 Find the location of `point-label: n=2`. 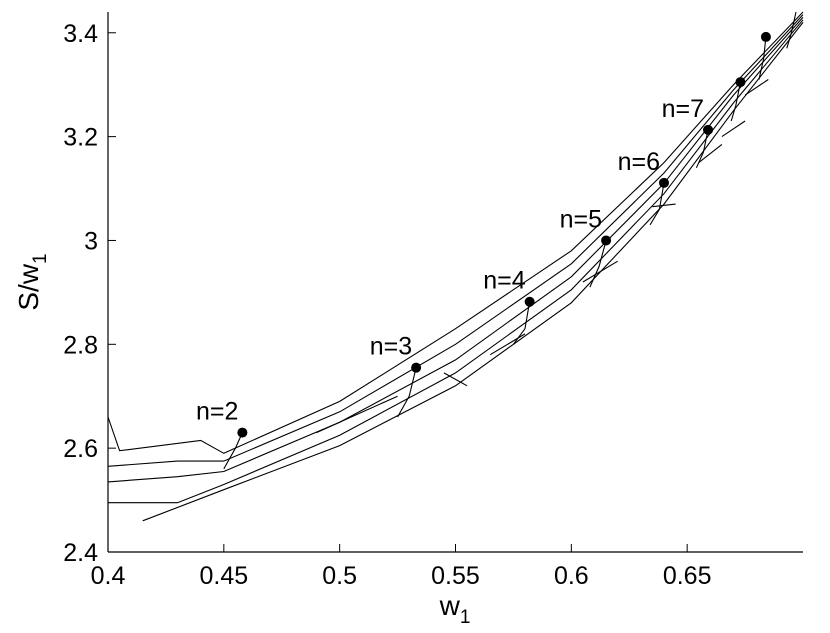

point-label: n=2 is located at coordinates (217, 412).